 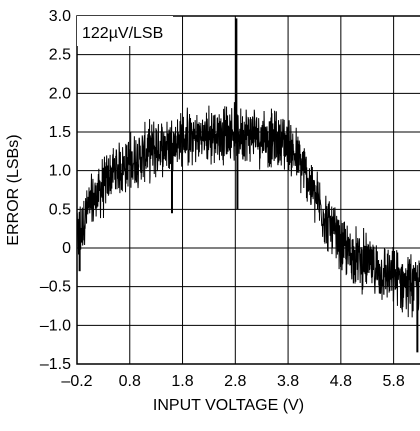 What do you see at coordinates (66, 248) in the screenshot?
I see `y-tick-label: 0` at bounding box center [66, 248].